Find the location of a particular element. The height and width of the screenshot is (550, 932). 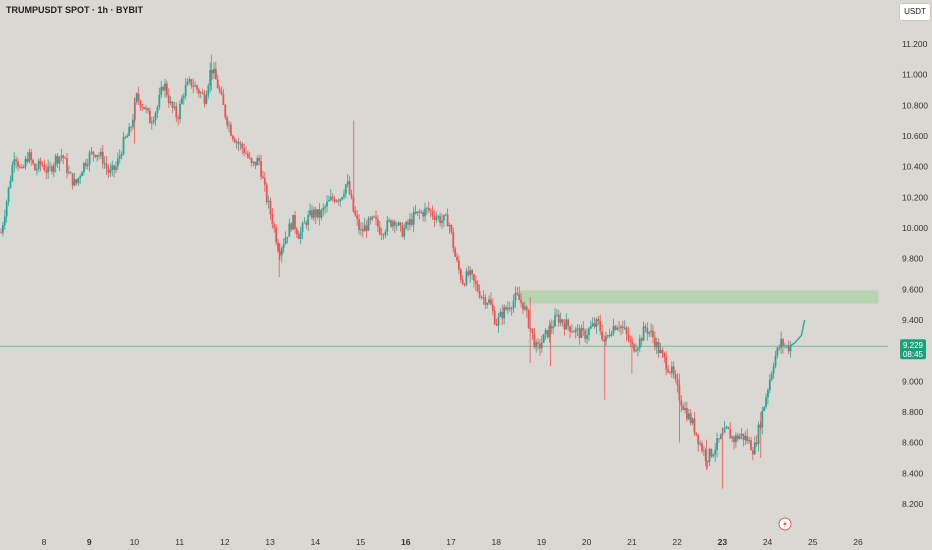

symbol-title: TRUMPUSDT SPOT · 1h · BYBIT is located at coordinates (74, 10).